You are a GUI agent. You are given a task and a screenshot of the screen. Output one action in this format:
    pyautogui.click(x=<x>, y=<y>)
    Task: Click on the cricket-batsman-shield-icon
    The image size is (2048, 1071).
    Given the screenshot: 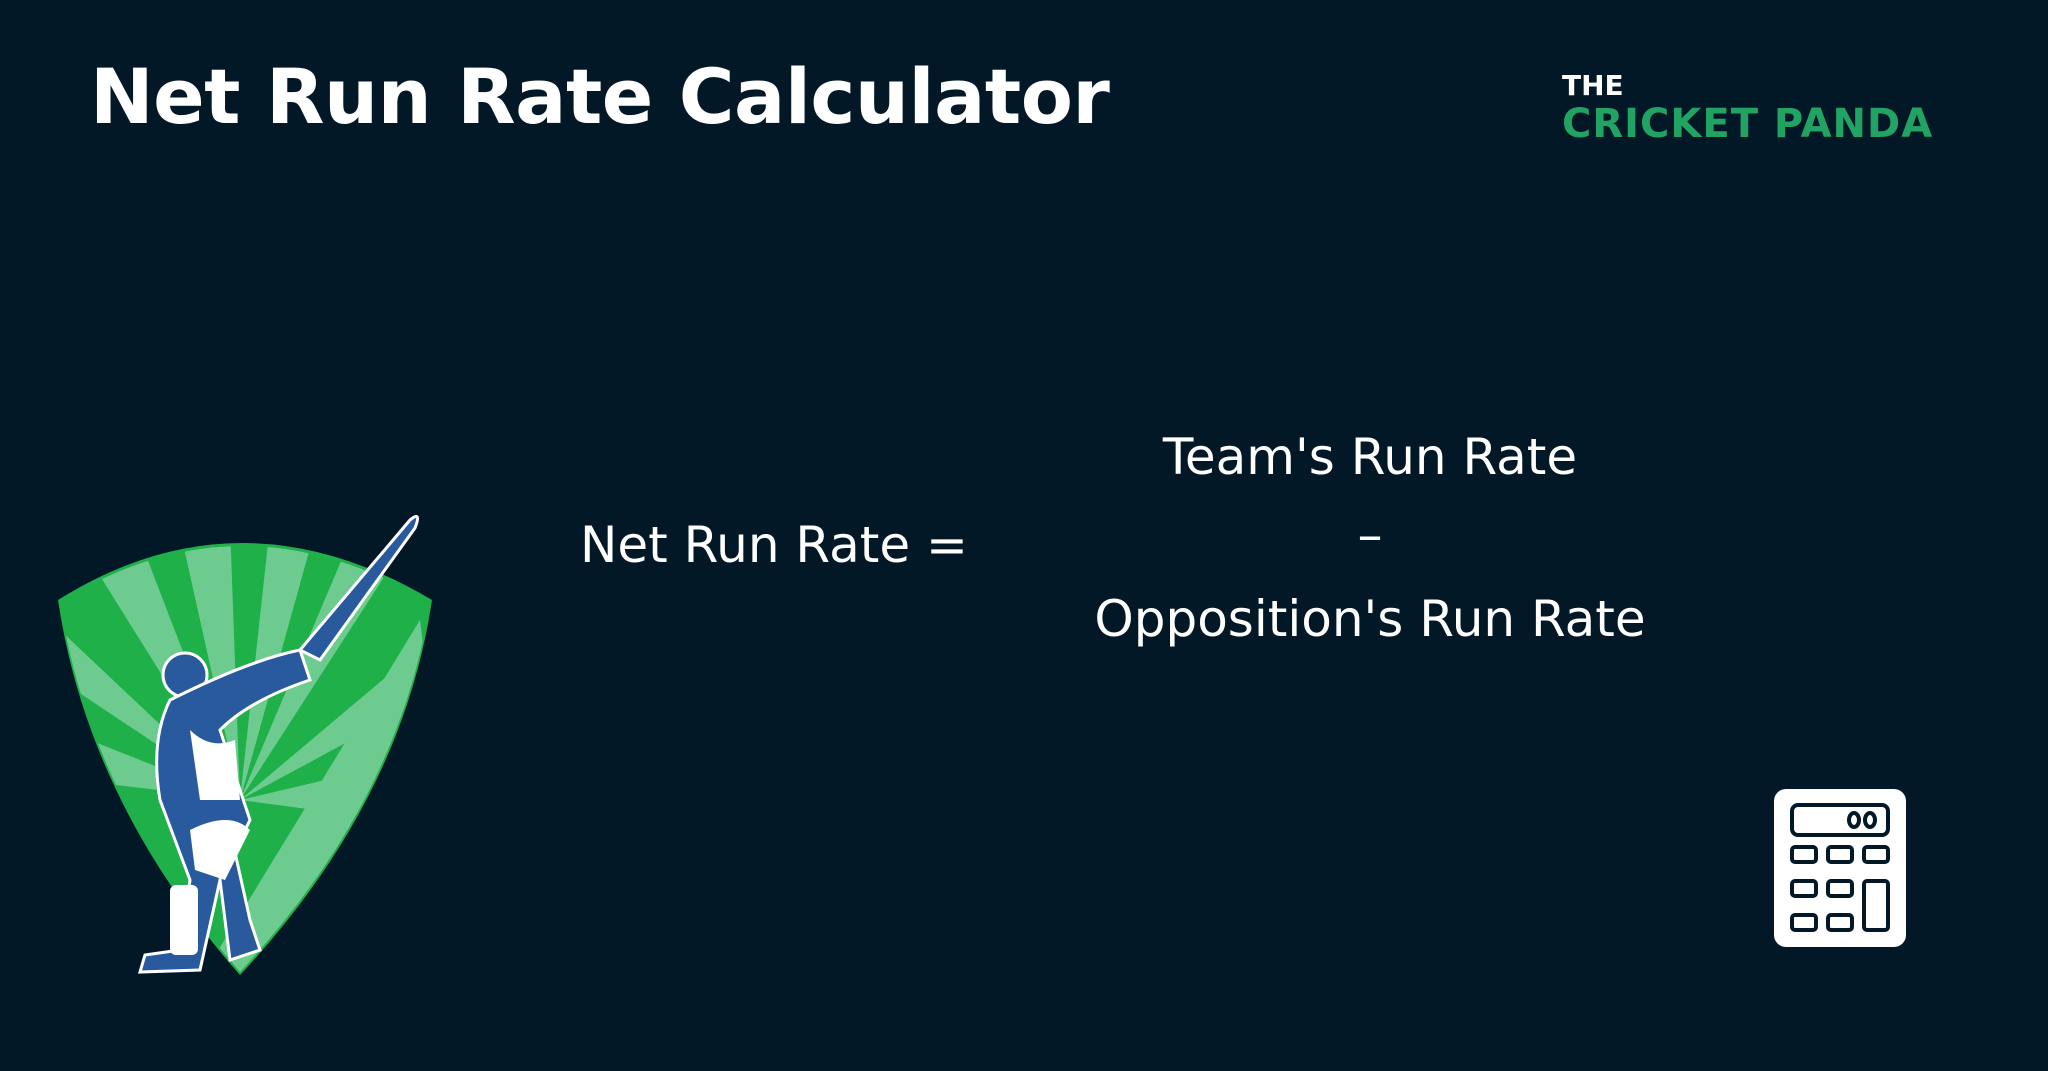 What is the action you would take?
    pyautogui.click(x=245, y=744)
    